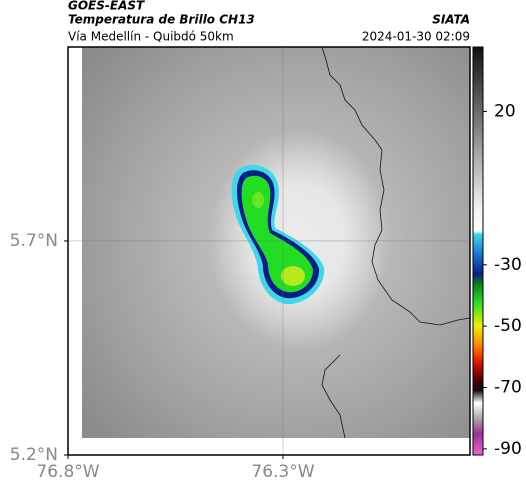 The width and height of the screenshot is (526, 495). Describe the element at coordinates (151, 37) in the screenshot. I see `location: Vía Medellín - Quibdó 50km` at that location.